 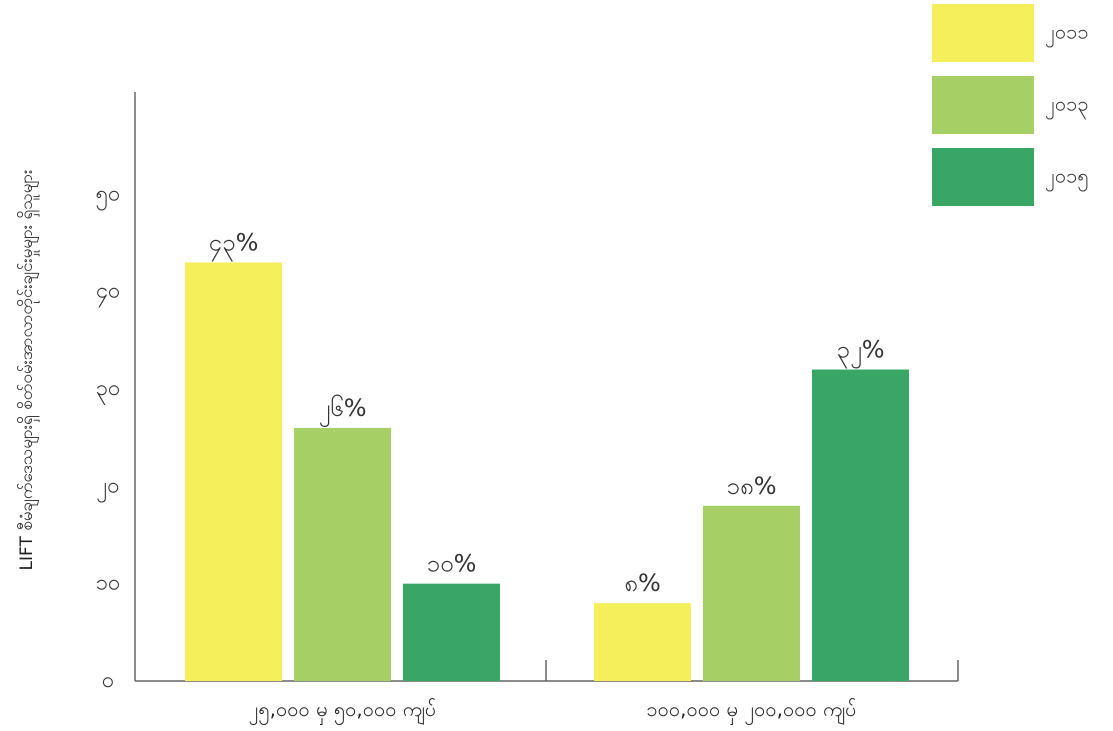 I want to click on y-tick-label: ၄၀, so click(x=108, y=293).